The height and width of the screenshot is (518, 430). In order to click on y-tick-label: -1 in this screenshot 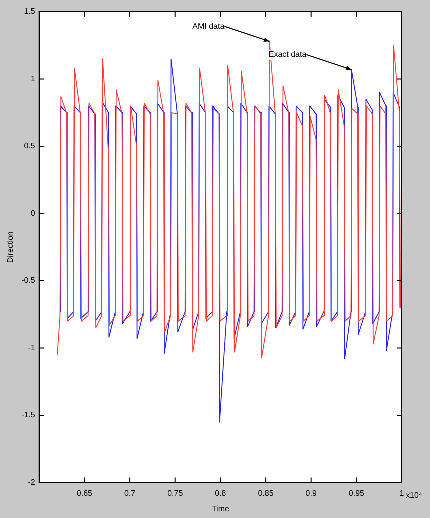, I will do `click(32, 347)`.